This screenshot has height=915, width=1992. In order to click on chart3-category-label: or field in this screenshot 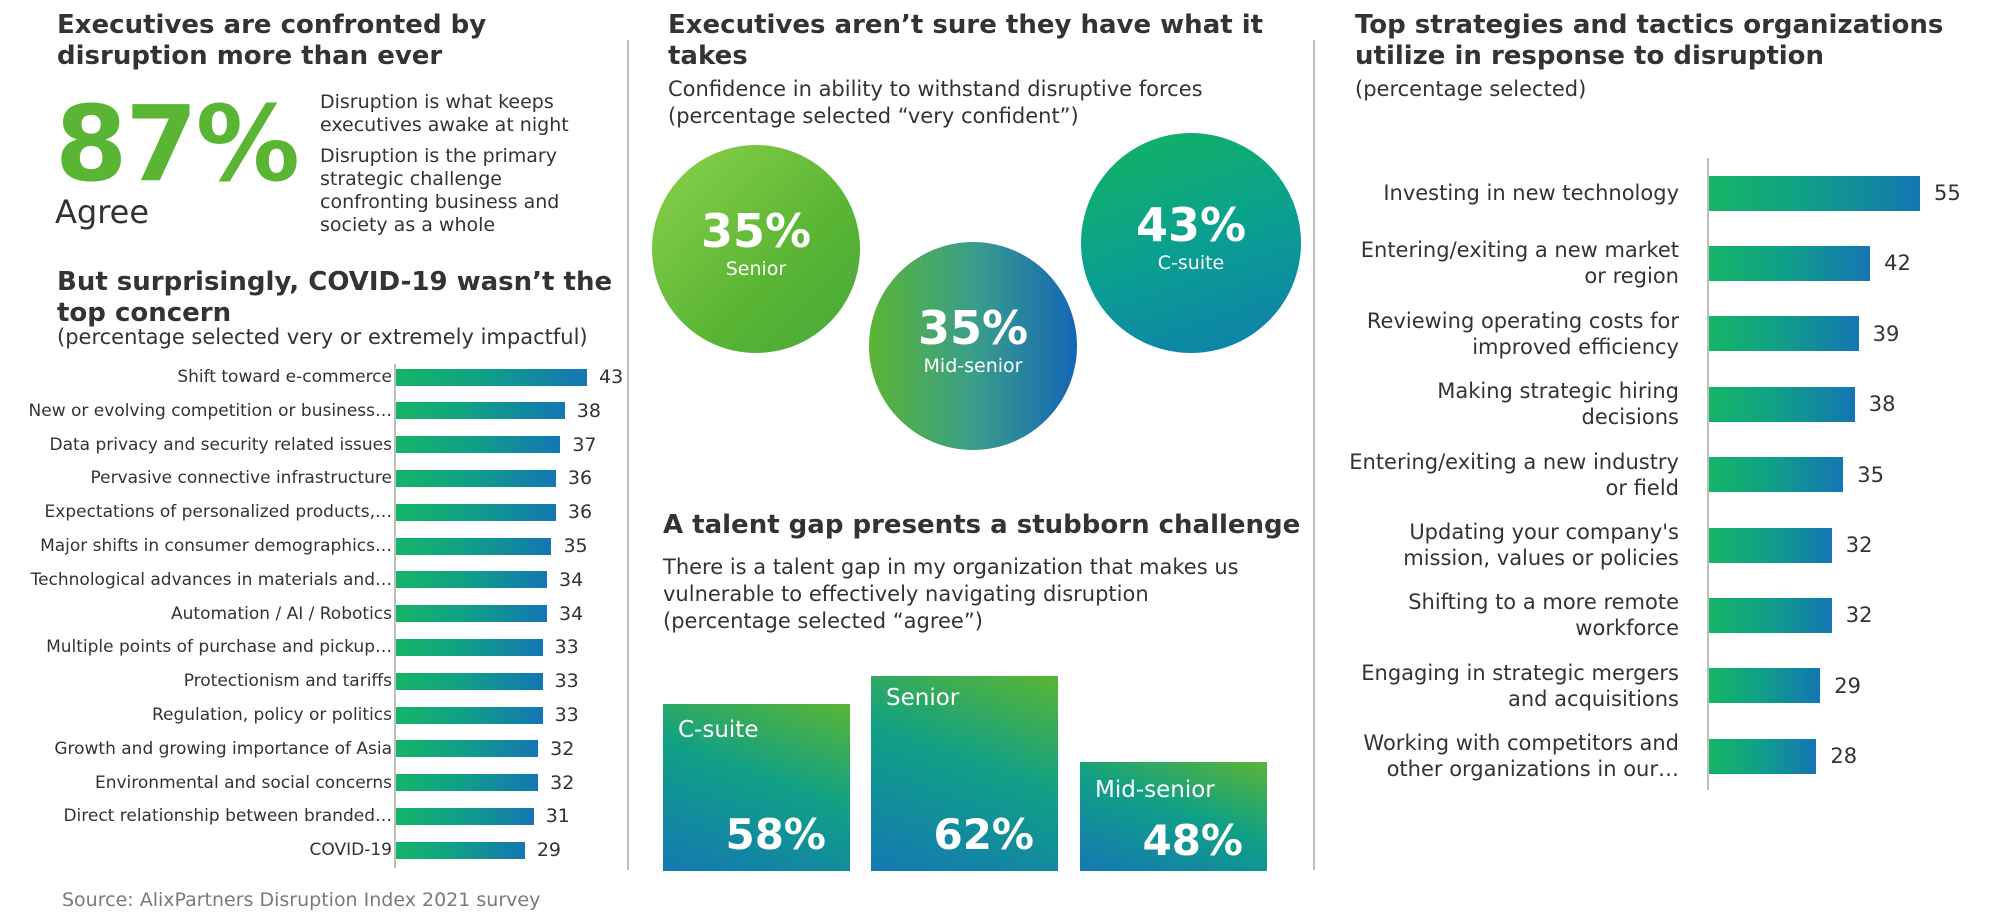, I will do `click(1642, 487)`.